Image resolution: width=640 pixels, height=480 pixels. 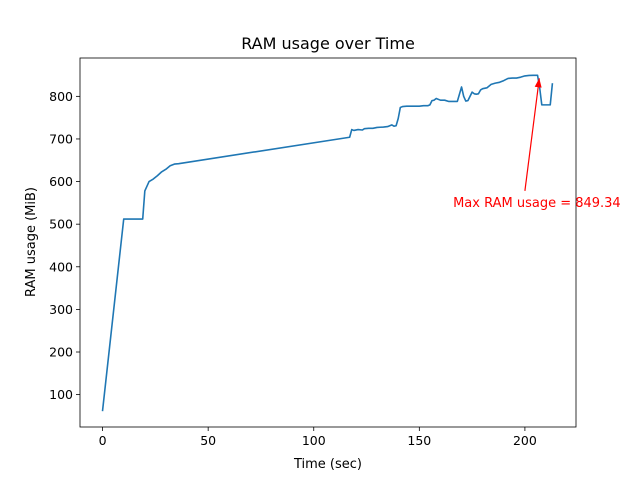 I want to click on annotation-arrow-head, so click(x=538, y=83).